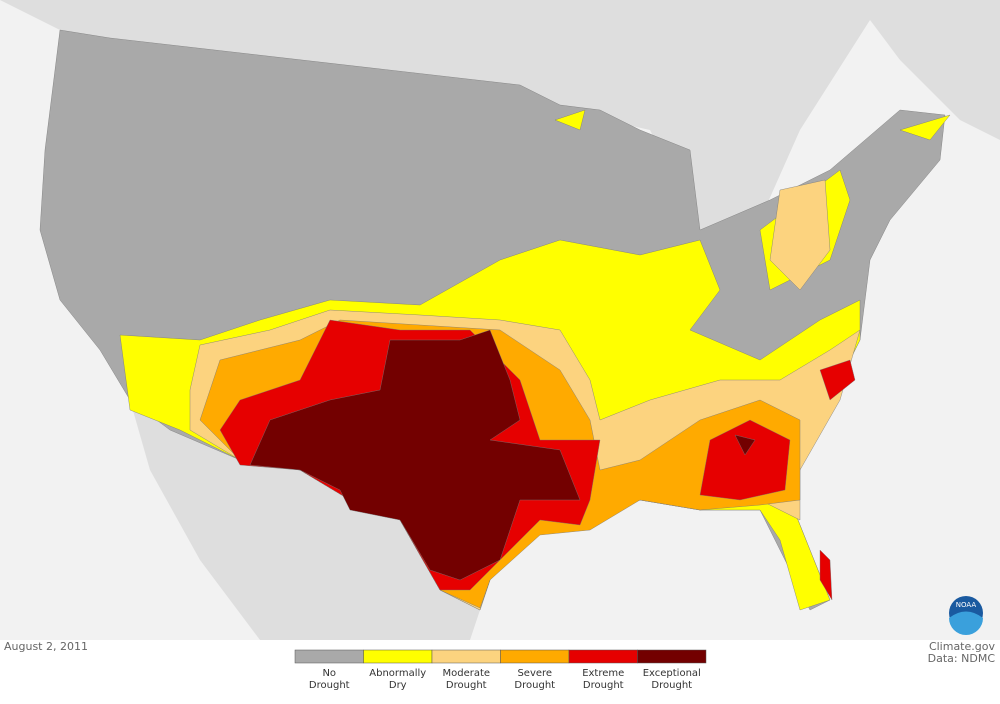  I want to click on legend-label: Dry, so click(398, 685).